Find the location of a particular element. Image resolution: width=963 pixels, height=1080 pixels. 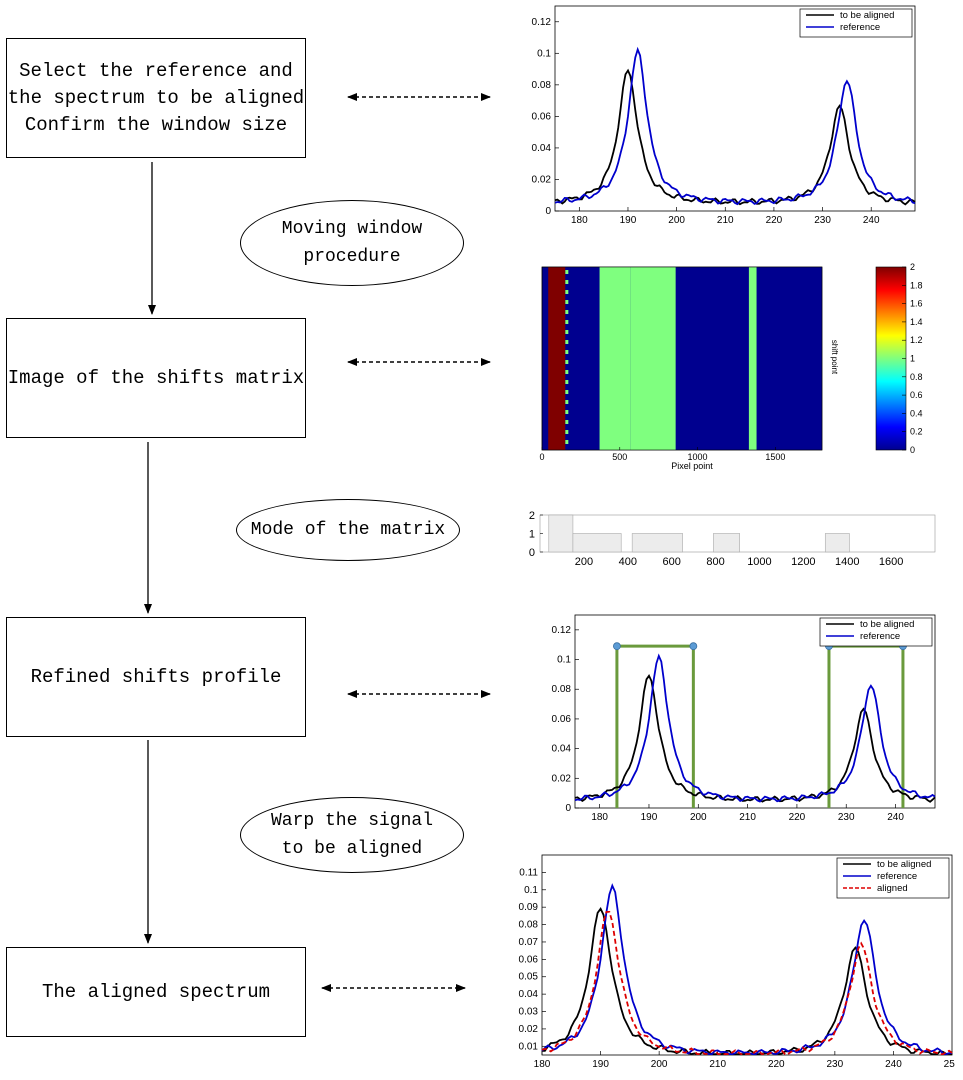

x-tick-label: 1400 is located at coordinates (847, 562).